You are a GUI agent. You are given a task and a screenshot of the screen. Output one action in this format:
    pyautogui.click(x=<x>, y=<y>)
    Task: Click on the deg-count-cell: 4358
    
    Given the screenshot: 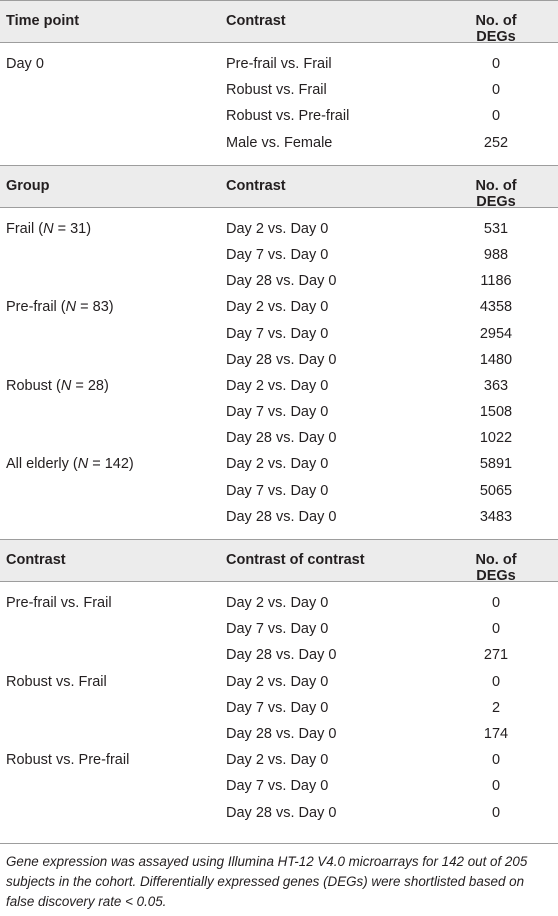 What is the action you would take?
    pyautogui.click(x=496, y=307)
    